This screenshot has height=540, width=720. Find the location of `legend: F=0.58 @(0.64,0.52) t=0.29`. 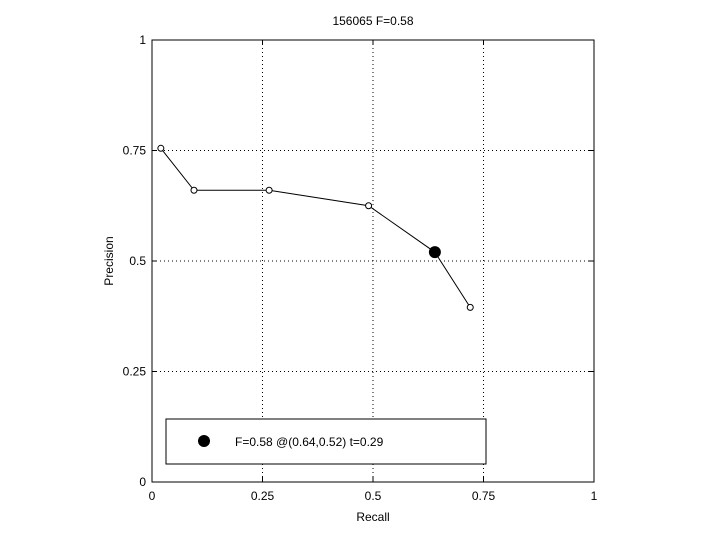

legend: F=0.58 @(0.64,0.52) t=0.29 is located at coordinates (326, 441).